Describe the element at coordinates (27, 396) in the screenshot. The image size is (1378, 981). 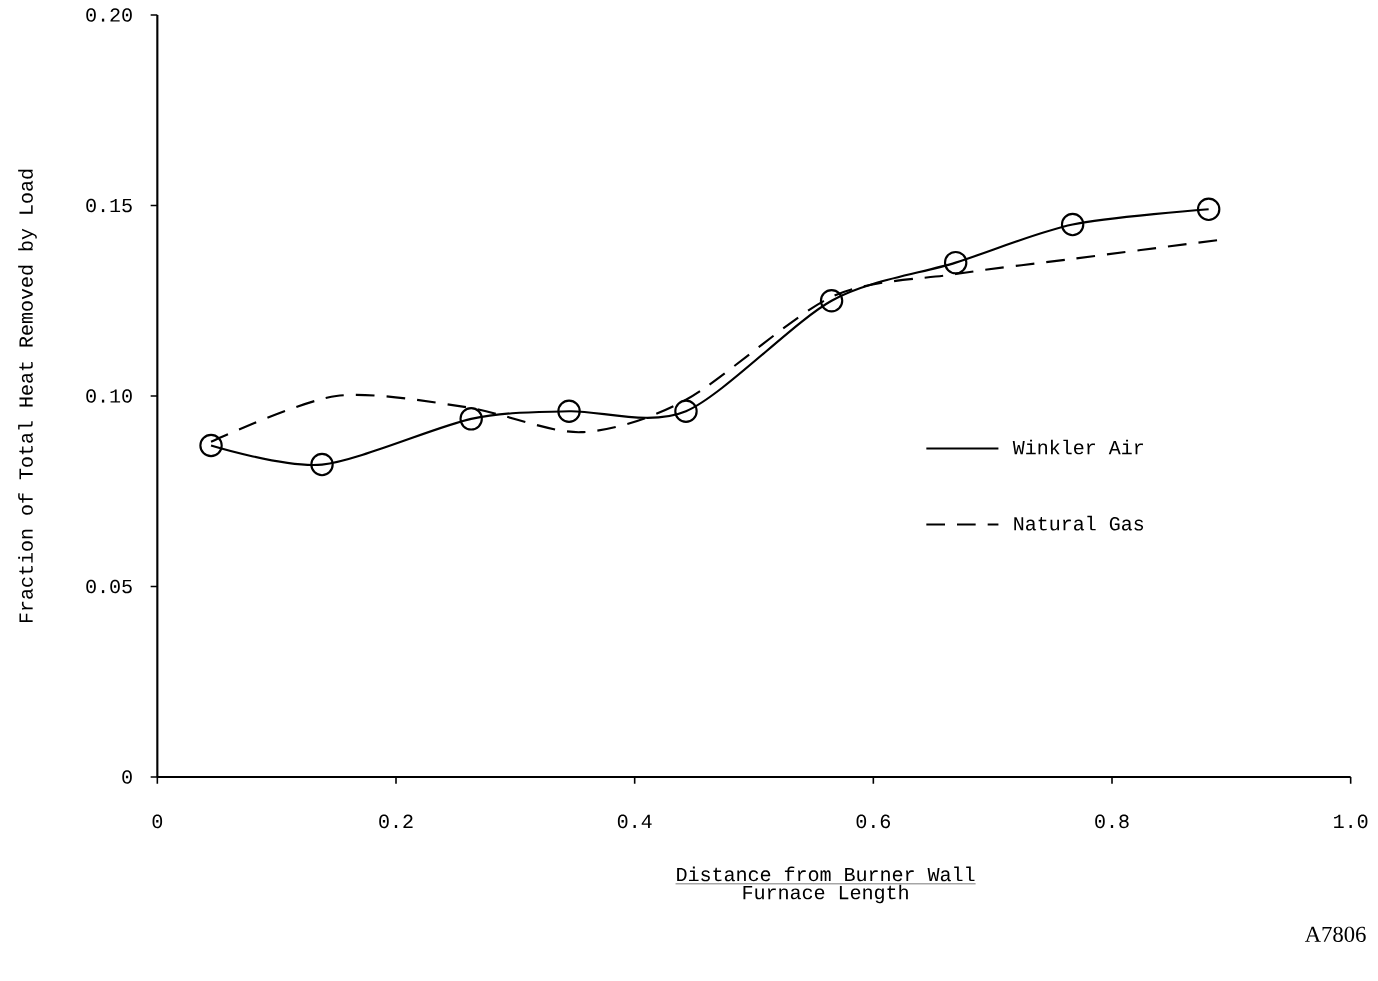
I see `y-axis-title: Fraction of Total Heat Removed by Load` at that location.